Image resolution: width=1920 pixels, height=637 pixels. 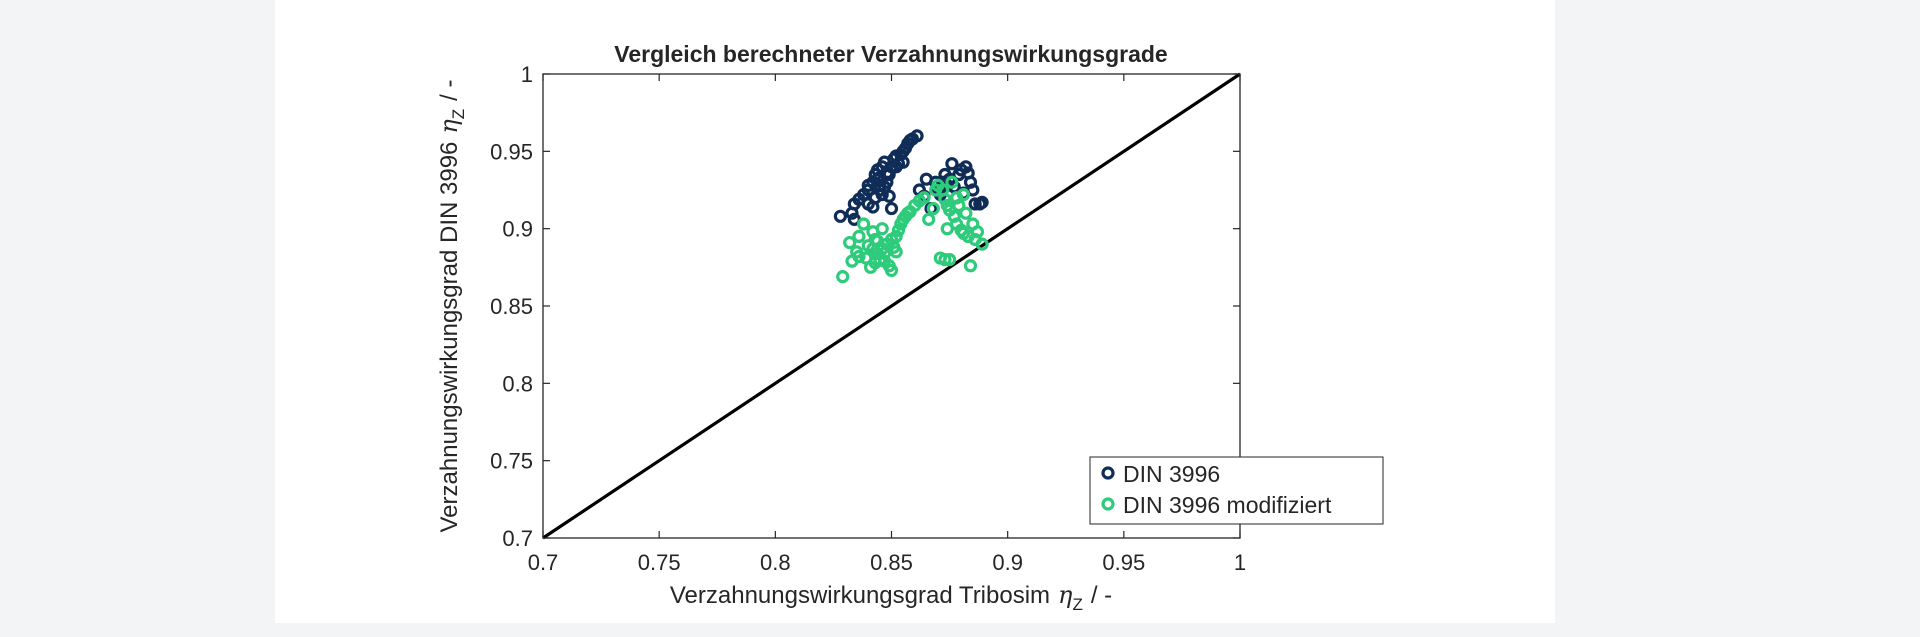 I want to click on x-axis-symbol: η, so click(x=1065, y=595).